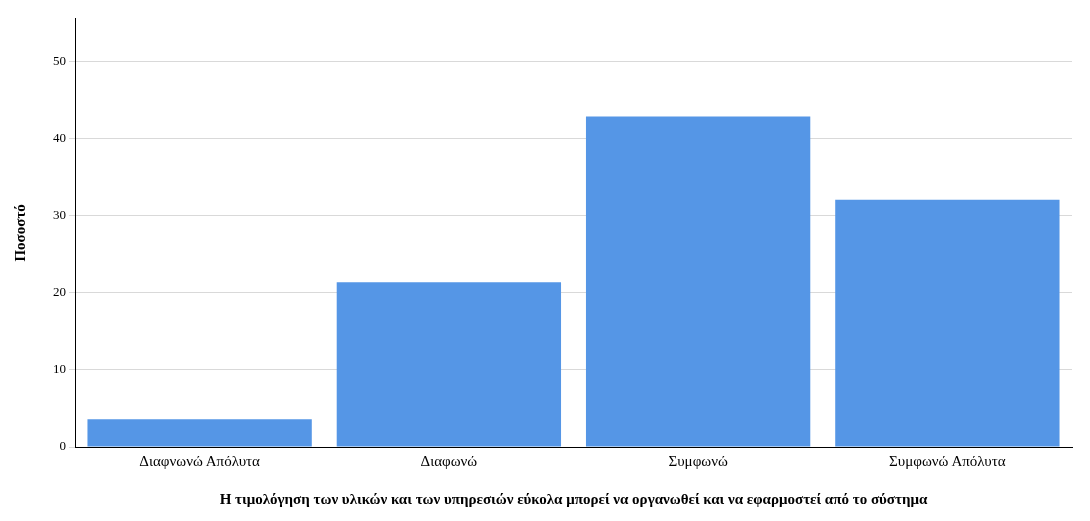 The width and height of the screenshot is (1090, 521). Describe the element at coordinates (698, 460) in the screenshot. I see `x-tick-label: Συμφωνώ` at that location.